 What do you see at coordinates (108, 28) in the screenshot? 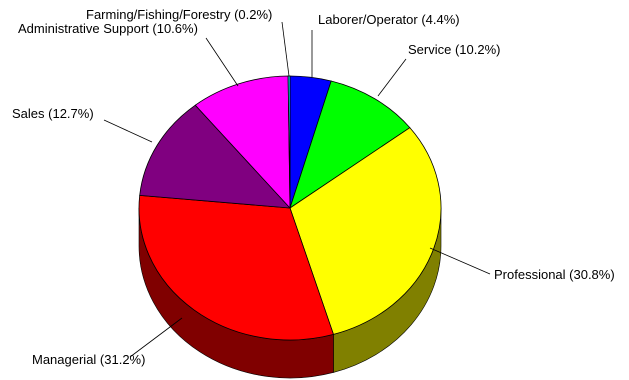
I see `slice-label-5: Administrative Support (10.6%)` at bounding box center [108, 28].